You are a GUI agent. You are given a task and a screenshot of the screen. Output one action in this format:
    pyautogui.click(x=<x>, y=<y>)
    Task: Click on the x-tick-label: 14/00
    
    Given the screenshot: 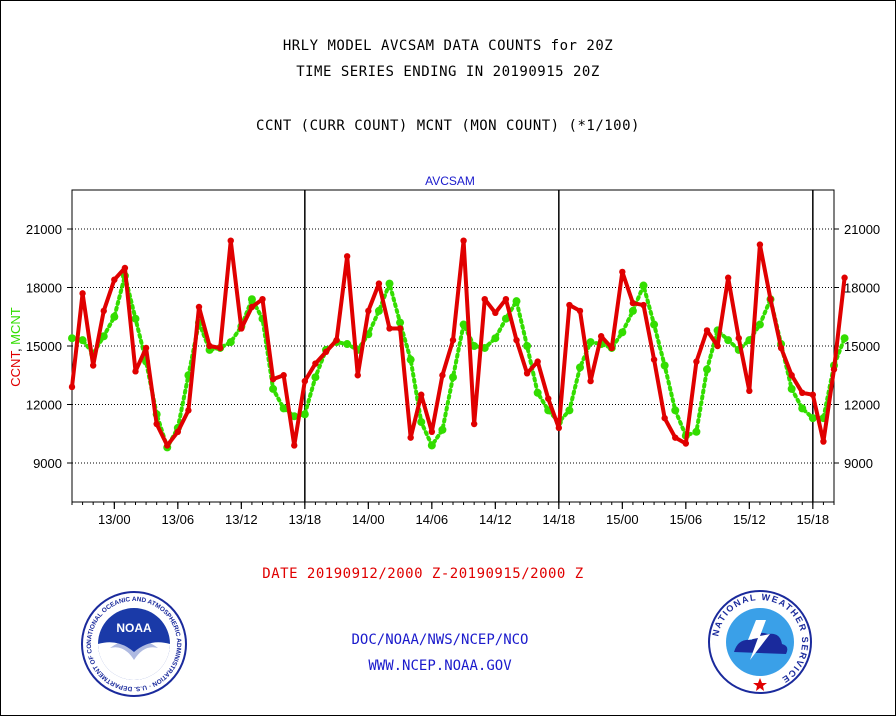 What is the action you would take?
    pyautogui.click(x=368, y=519)
    